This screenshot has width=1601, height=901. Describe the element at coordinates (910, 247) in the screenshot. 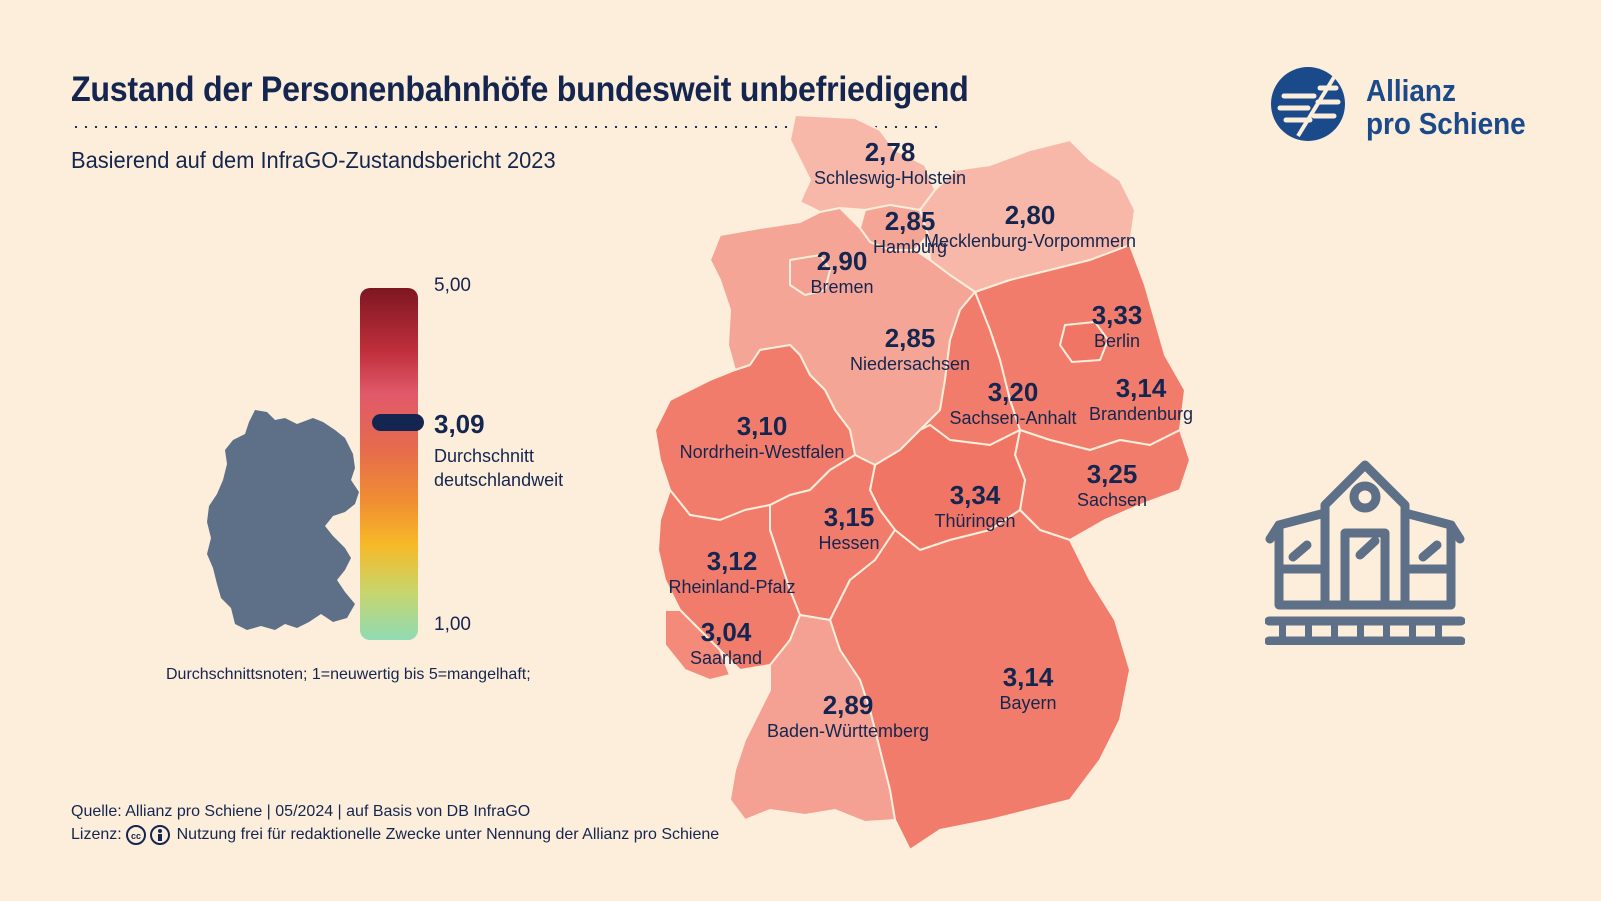

I see `region-name: Hamburg` at that location.